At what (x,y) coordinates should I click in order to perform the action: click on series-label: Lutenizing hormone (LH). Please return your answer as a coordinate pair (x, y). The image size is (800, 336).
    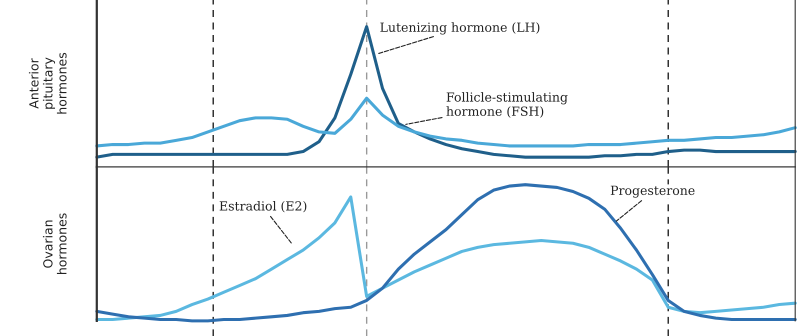
    Looking at the image, I should click on (460, 28).